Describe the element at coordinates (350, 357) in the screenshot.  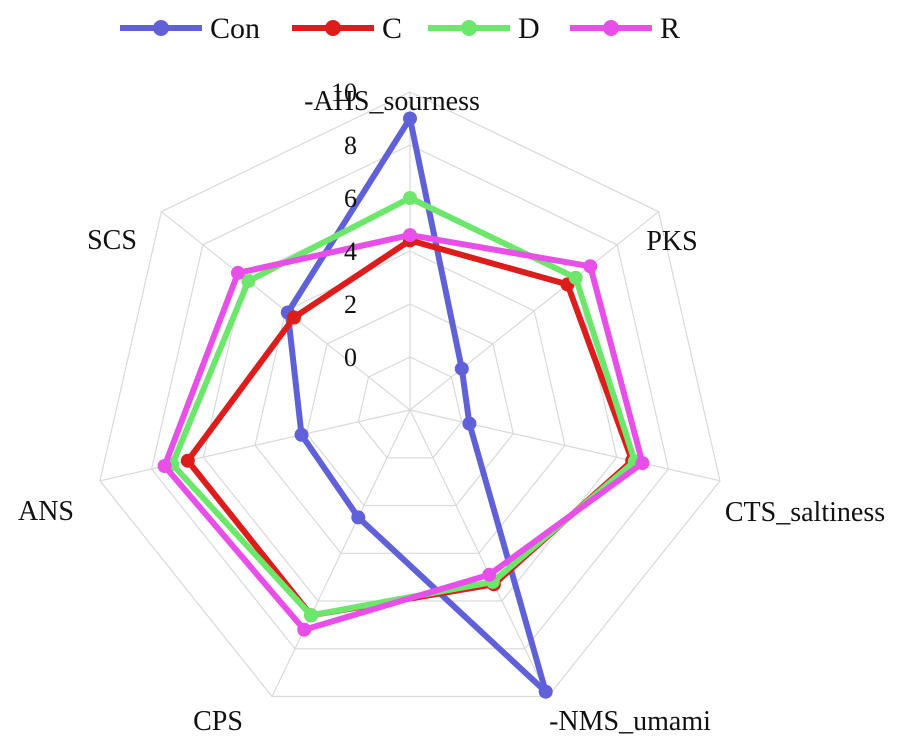
I see `tick-label: 0` at that location.